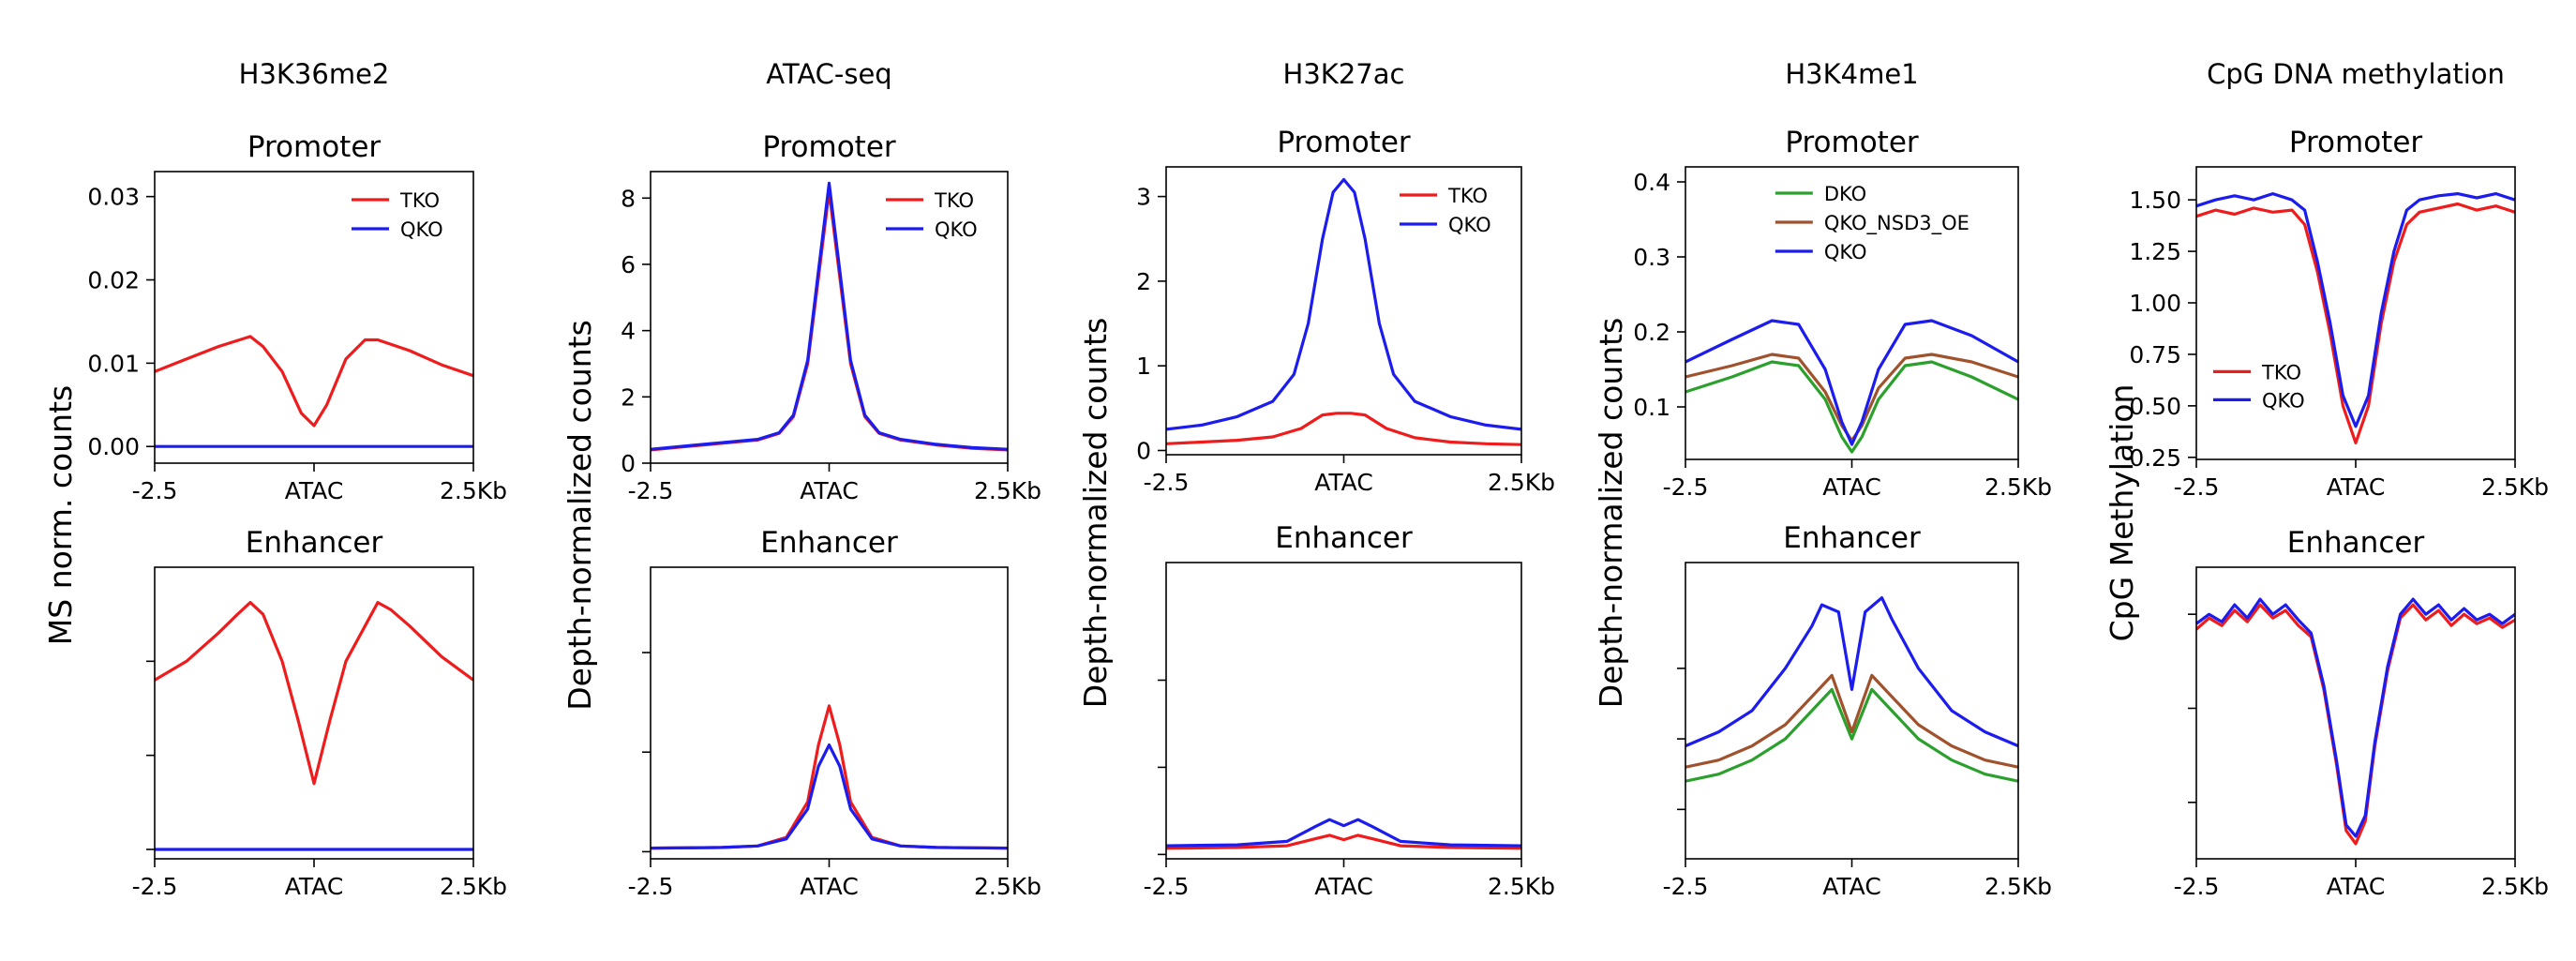 This screenshot has width=2576, height=961. Describe the element at coordinates (1143, 197) in the screenshot. I see `y-tick-label: 3` at that location.